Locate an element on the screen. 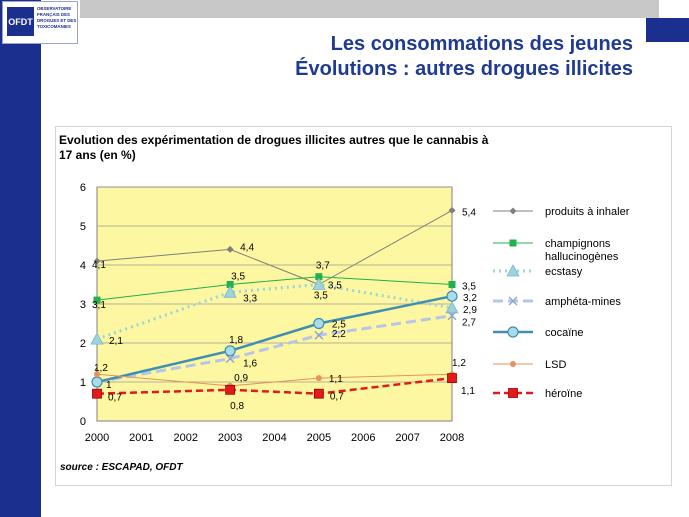  logo-mark: OFDT is located at coordinates (20, 21).